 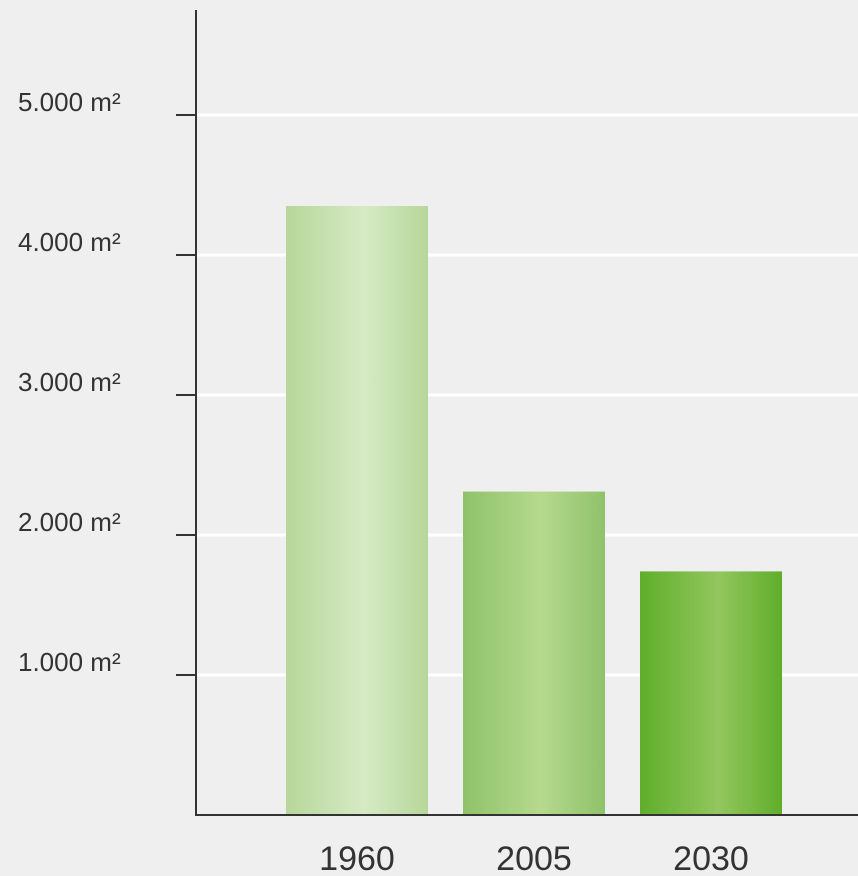 I want to click on y-tick-label: 2.000 m², so click(x=69, y=522).